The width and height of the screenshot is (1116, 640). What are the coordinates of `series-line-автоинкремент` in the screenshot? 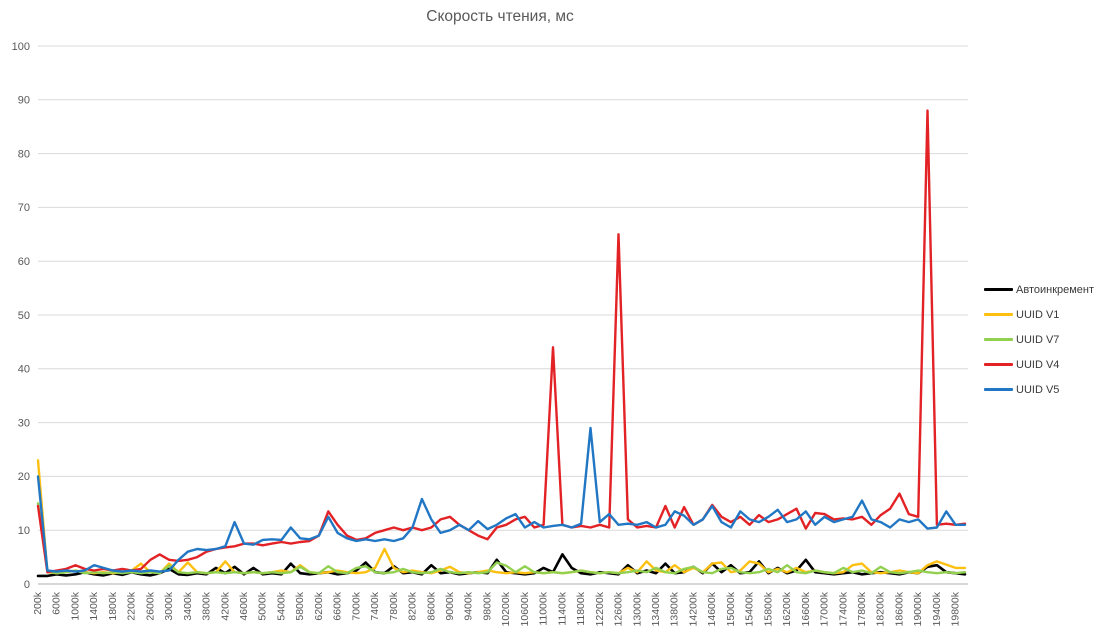 It's located at (501, 565).